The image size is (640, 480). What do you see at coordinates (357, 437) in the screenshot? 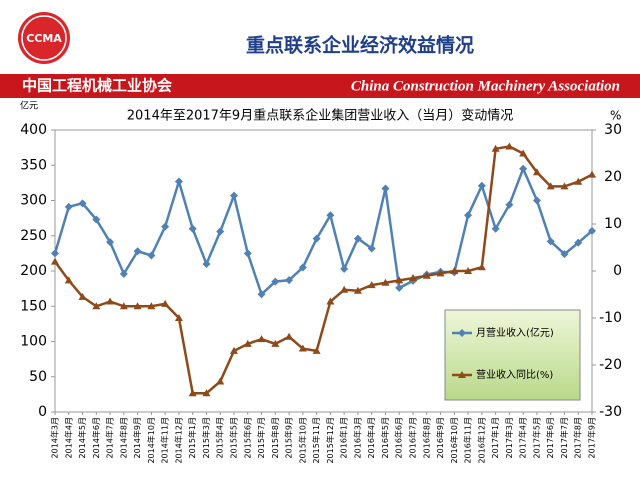
I see `x-tick-label: 2016年3月` at bounding box center [357, 437].